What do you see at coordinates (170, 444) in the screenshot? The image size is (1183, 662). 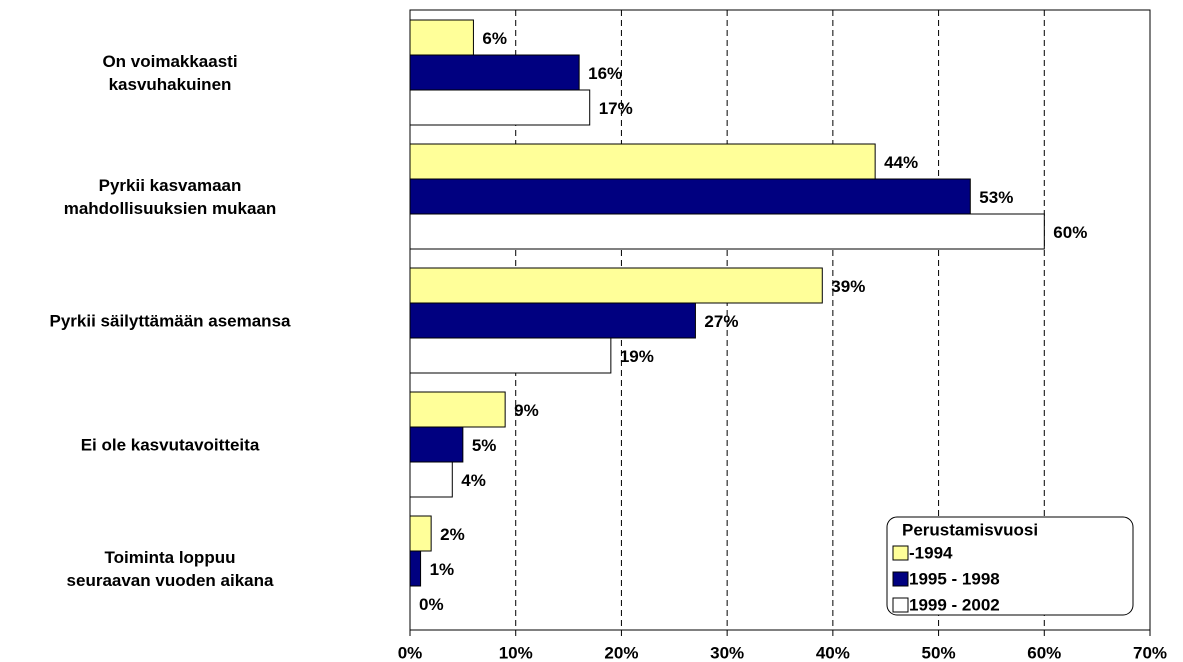 I see `y-tick-label: Ei ole kasvutavoitteita` at bounding box center [170, 444].